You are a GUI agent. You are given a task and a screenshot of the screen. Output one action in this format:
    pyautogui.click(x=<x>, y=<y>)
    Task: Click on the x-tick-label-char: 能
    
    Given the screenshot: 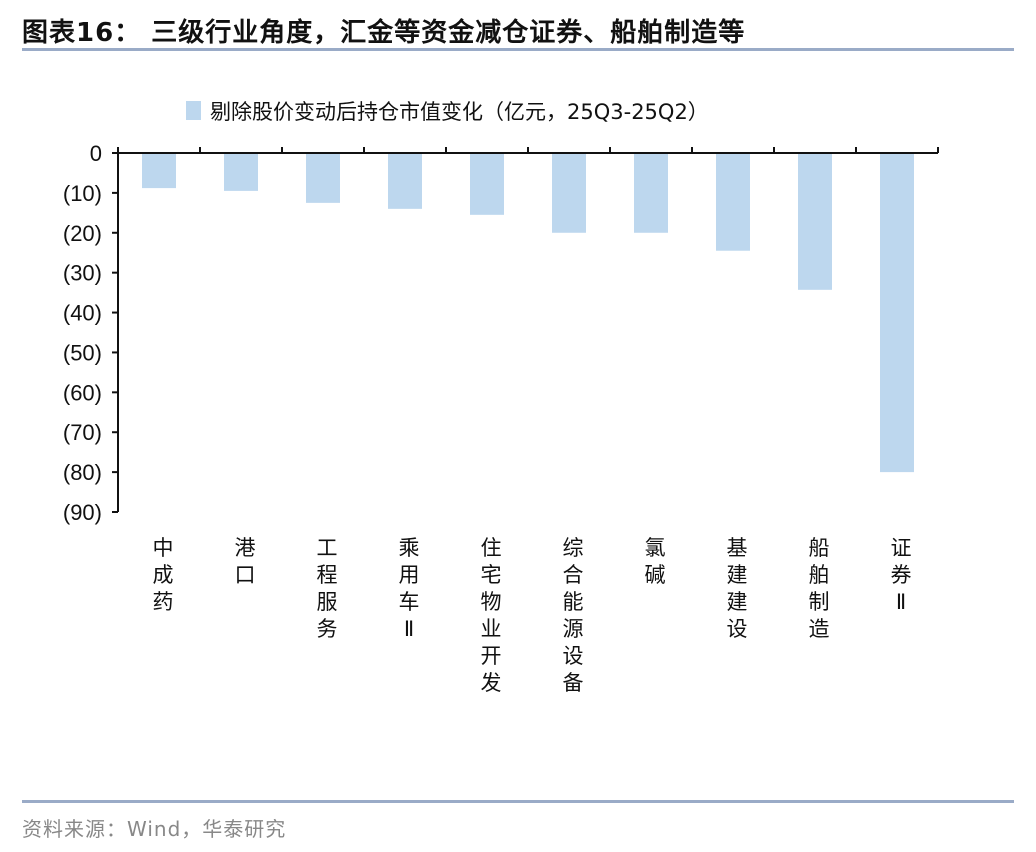 What is the action you would take?
    pyautogui.click(x=573, y=602)
    